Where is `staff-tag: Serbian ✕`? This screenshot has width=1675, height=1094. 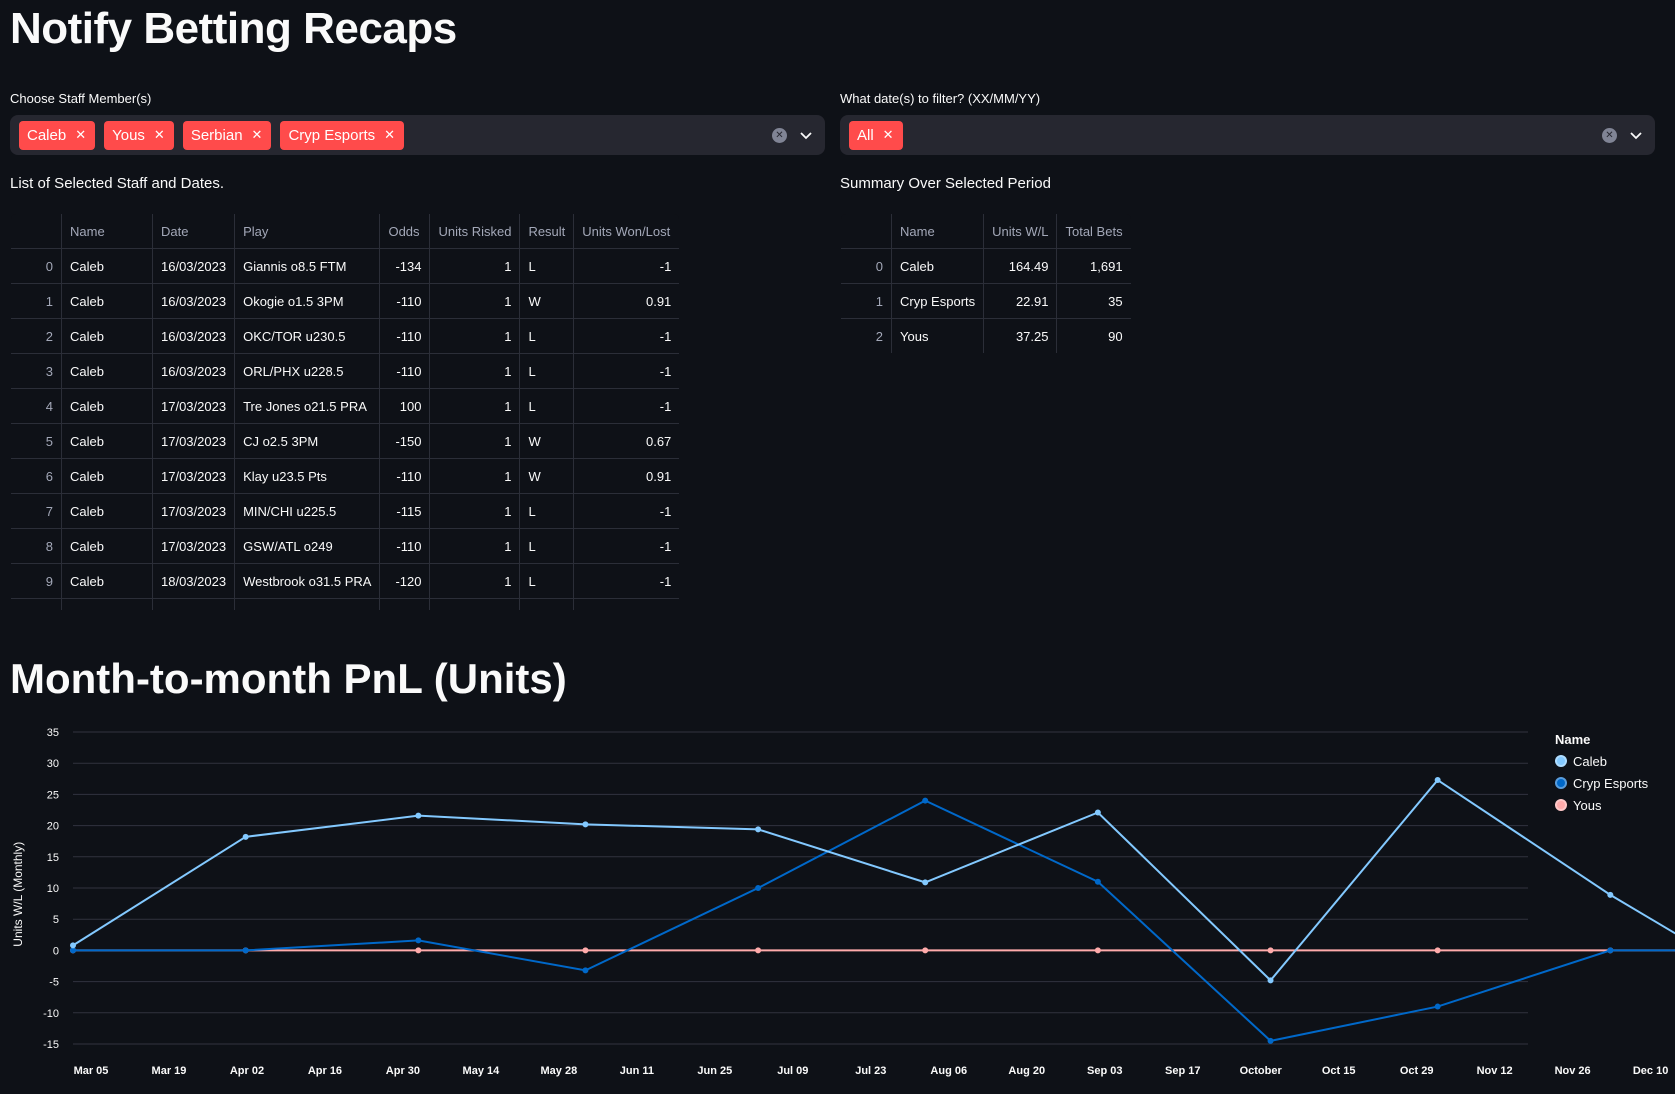 staff-tag: Serbian ✕ is located at coordinates (227, 135).